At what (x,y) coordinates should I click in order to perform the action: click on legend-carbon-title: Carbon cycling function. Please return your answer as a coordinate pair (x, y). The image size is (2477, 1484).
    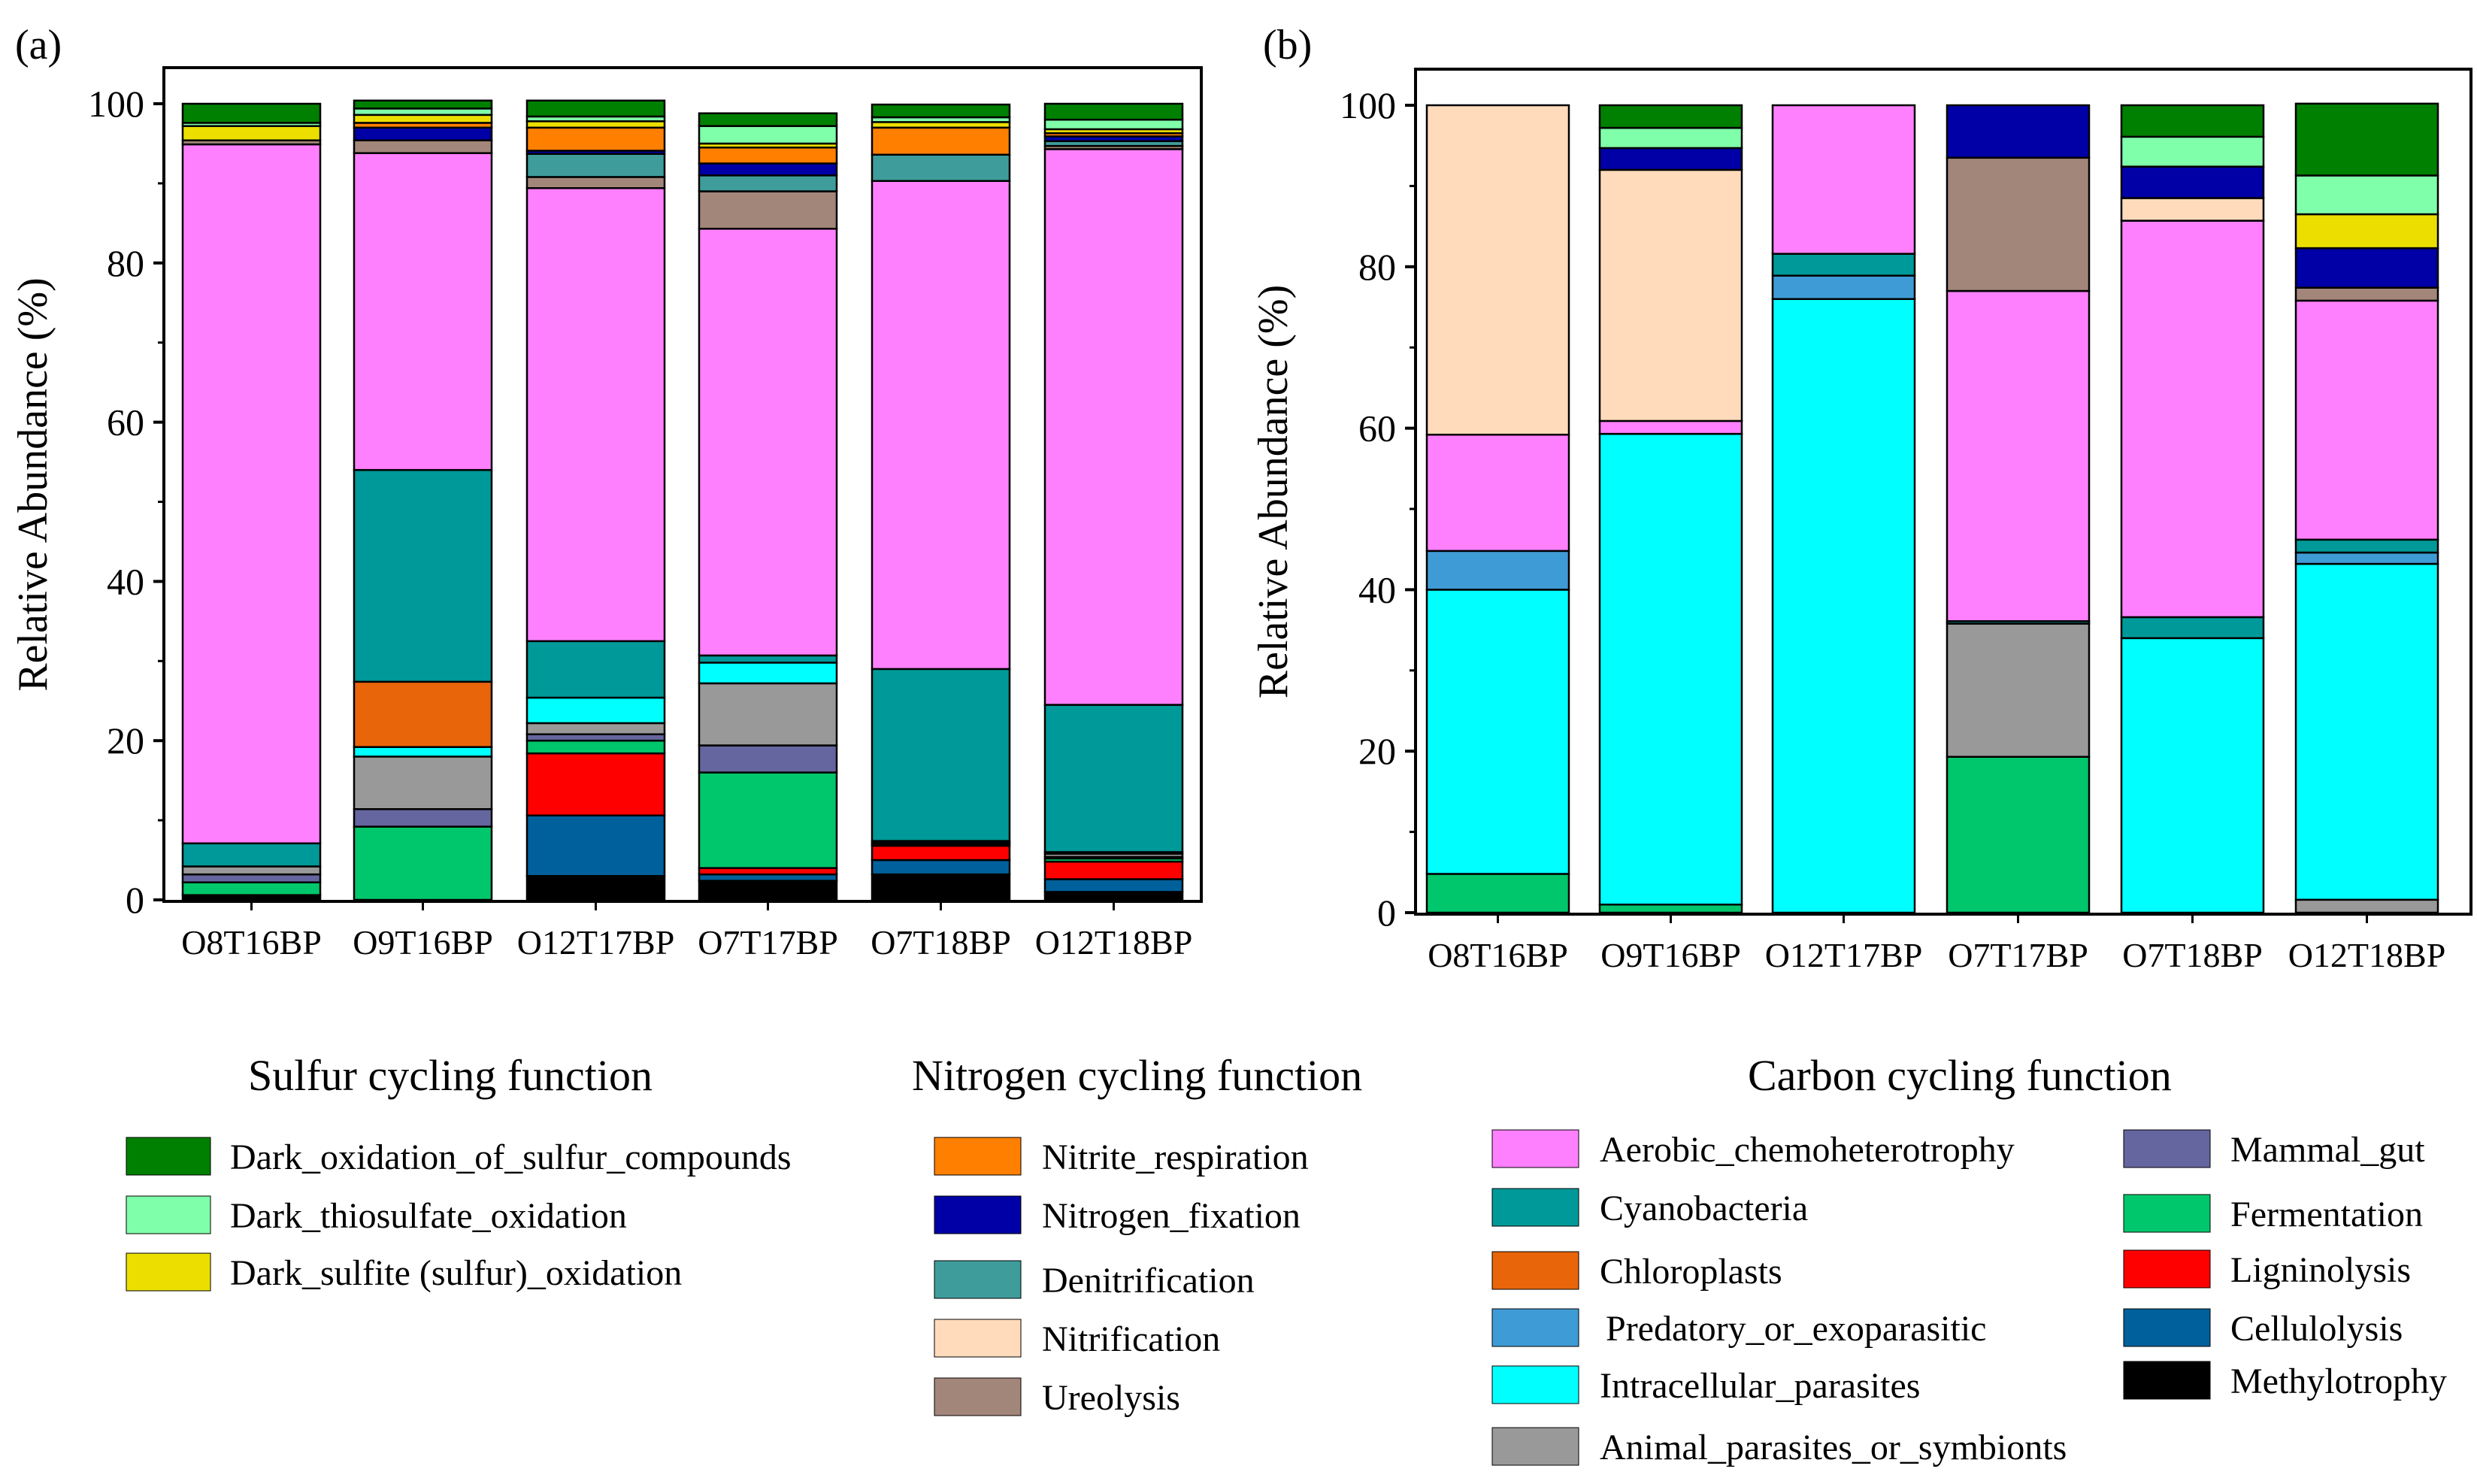
    Looking at the image, I should click on (1960, 1075).